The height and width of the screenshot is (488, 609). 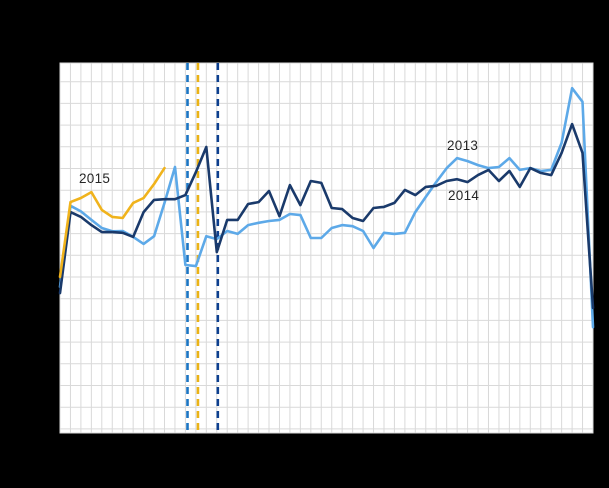 I want to click on year-label-2014: 2014, so click(x=464, y=195).